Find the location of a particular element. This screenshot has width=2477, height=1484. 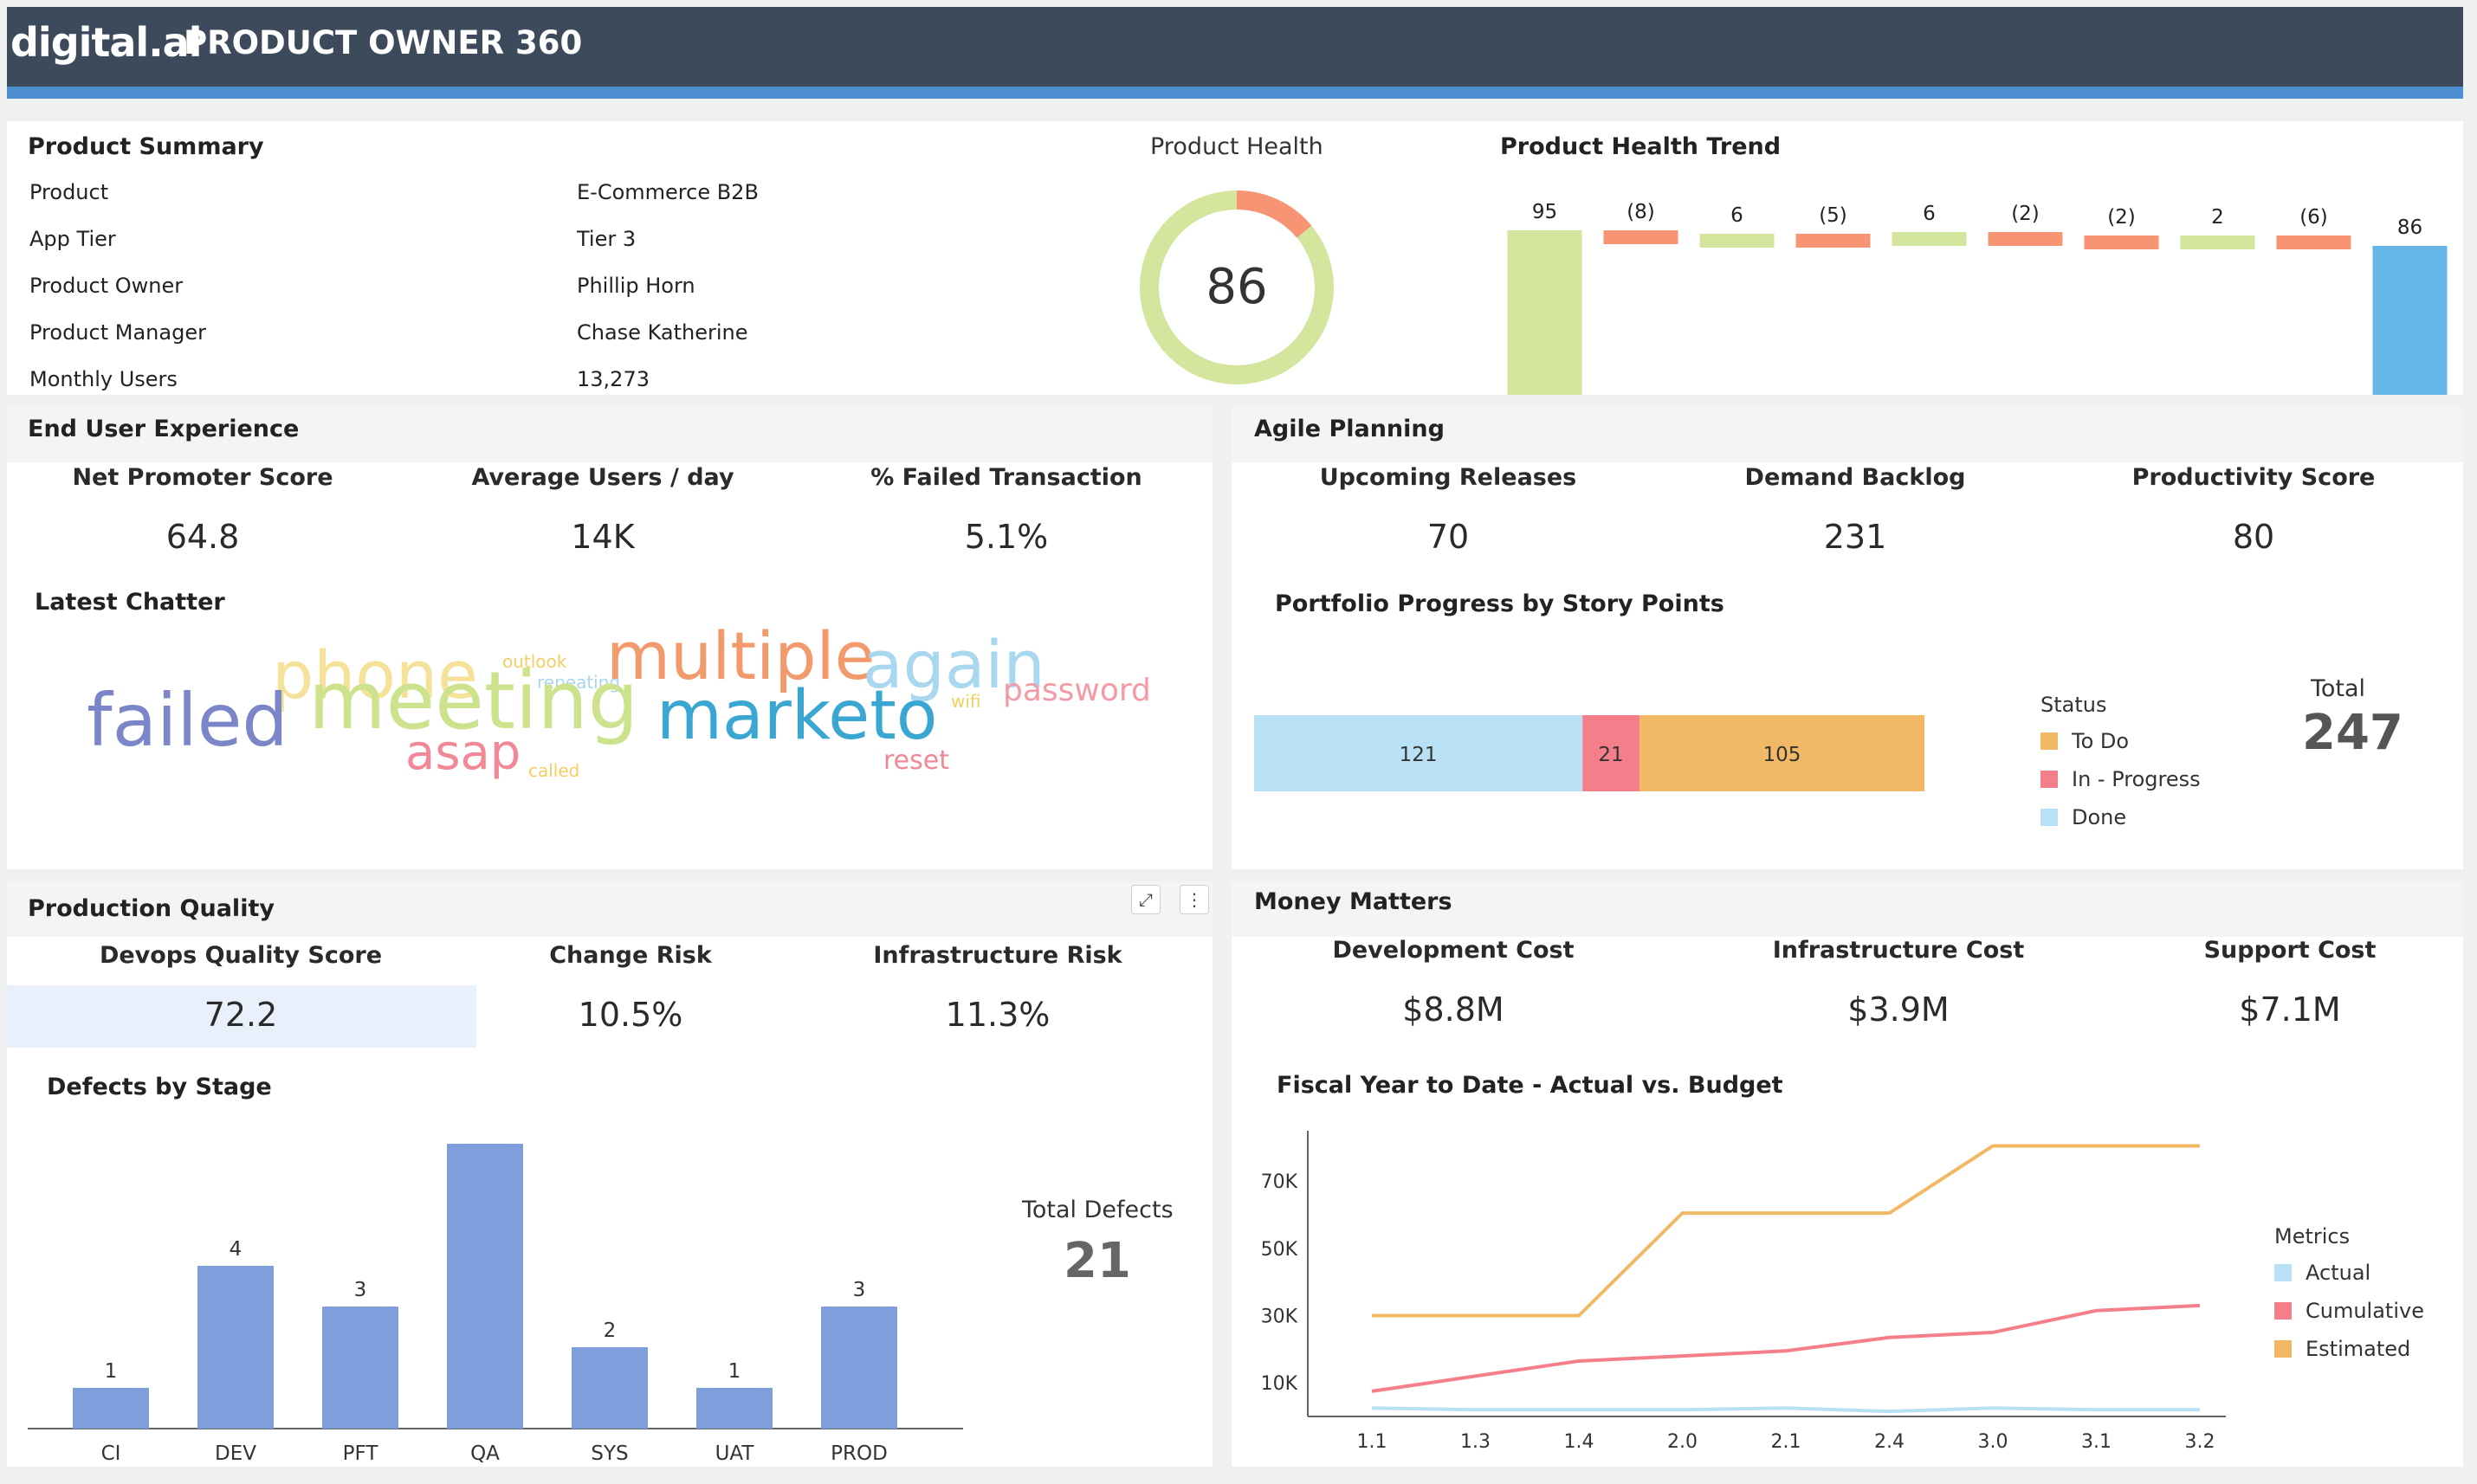

chatter-word: repeating is located at coordinates (579, 682).